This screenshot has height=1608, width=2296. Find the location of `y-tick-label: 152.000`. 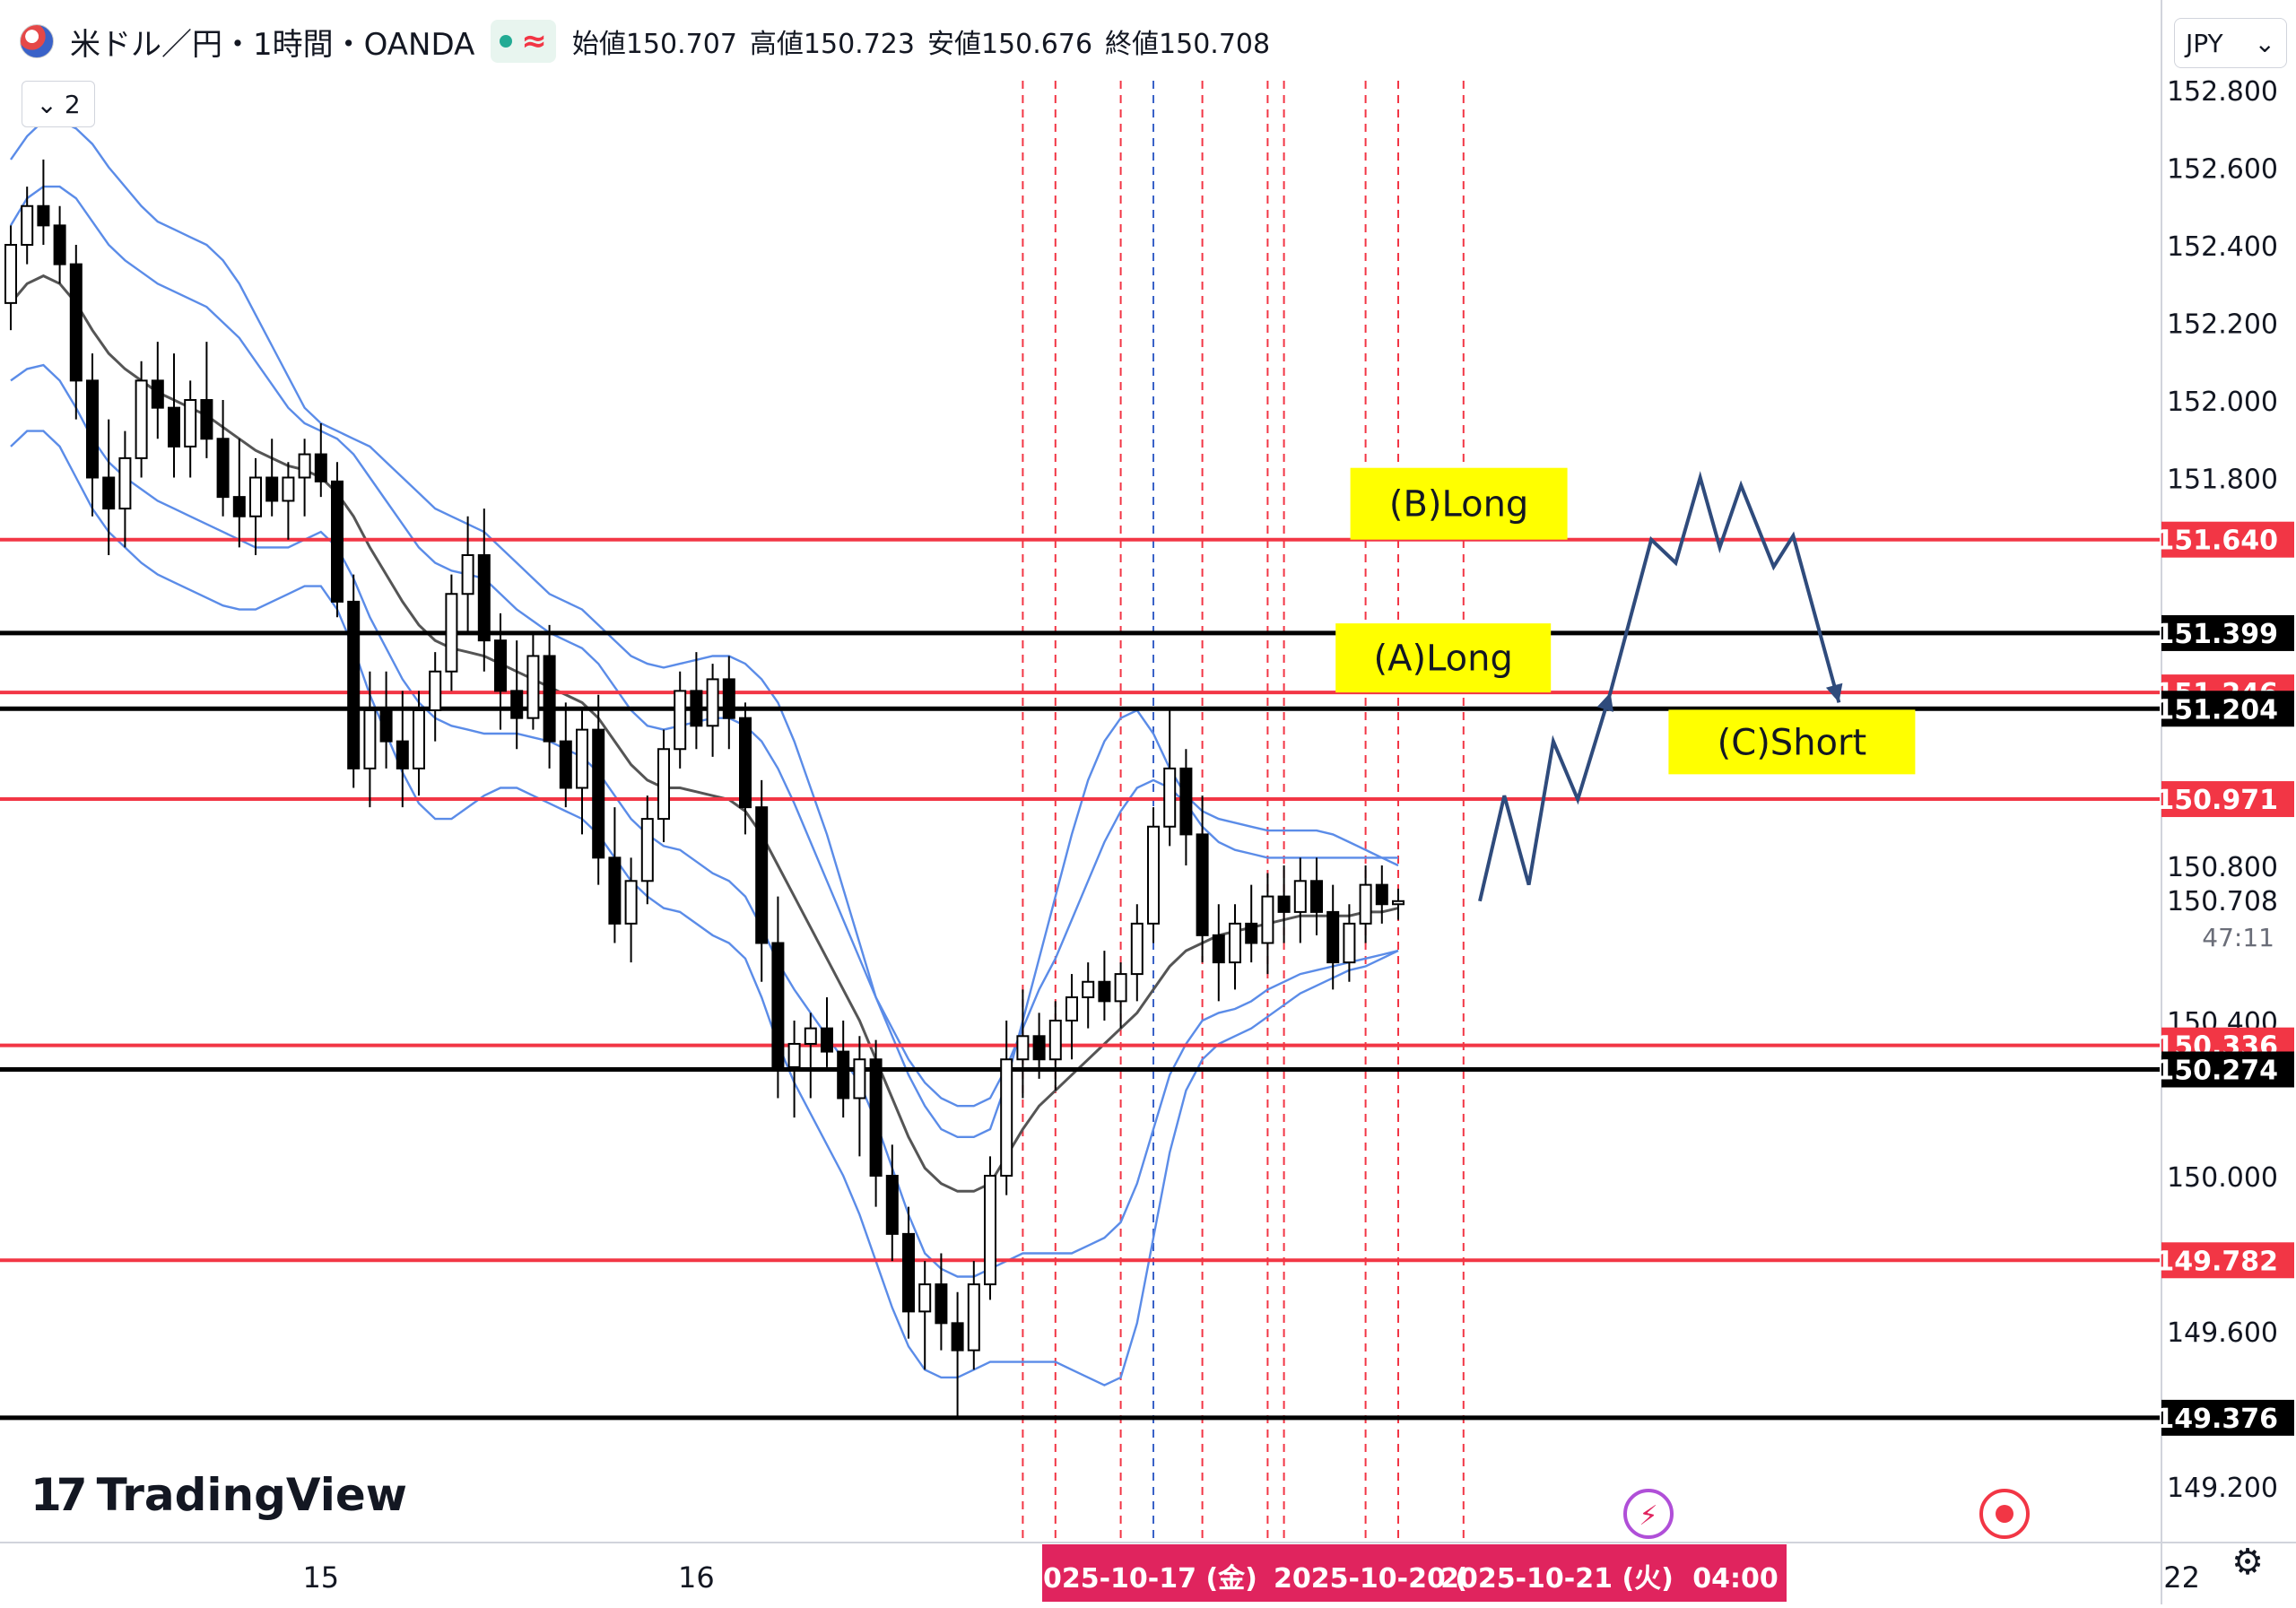

y-tick-label: 152.000 is located at coordinates (2222, 403).